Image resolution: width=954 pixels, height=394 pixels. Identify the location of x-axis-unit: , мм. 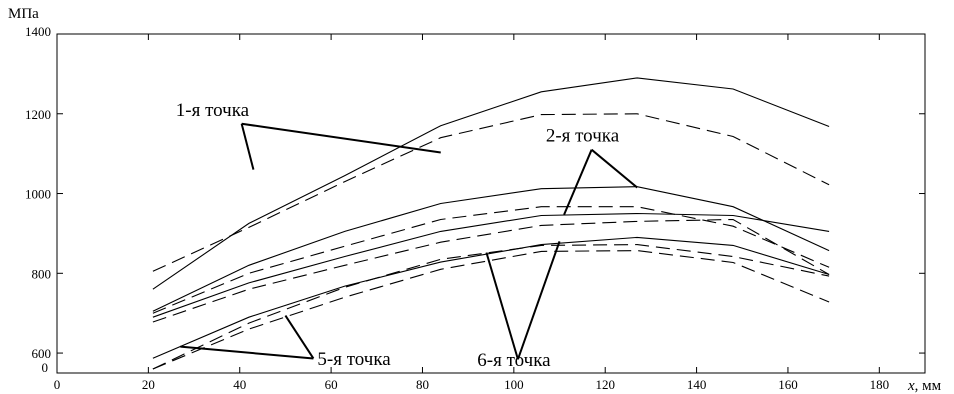
(928, 386).